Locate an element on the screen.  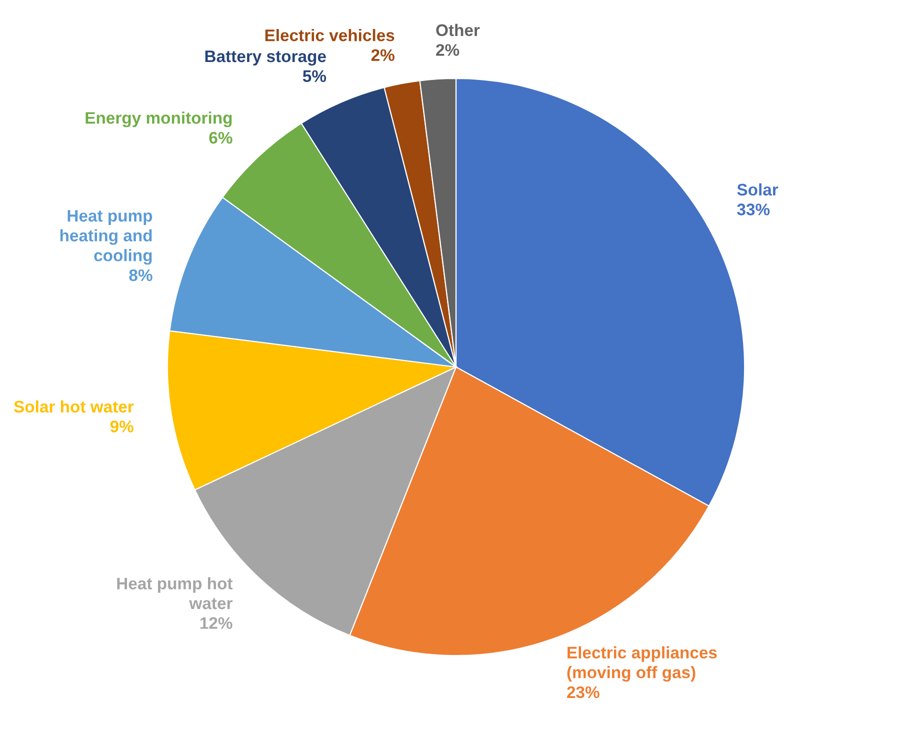
data-label: 9% is located at coordinates (122, 426).